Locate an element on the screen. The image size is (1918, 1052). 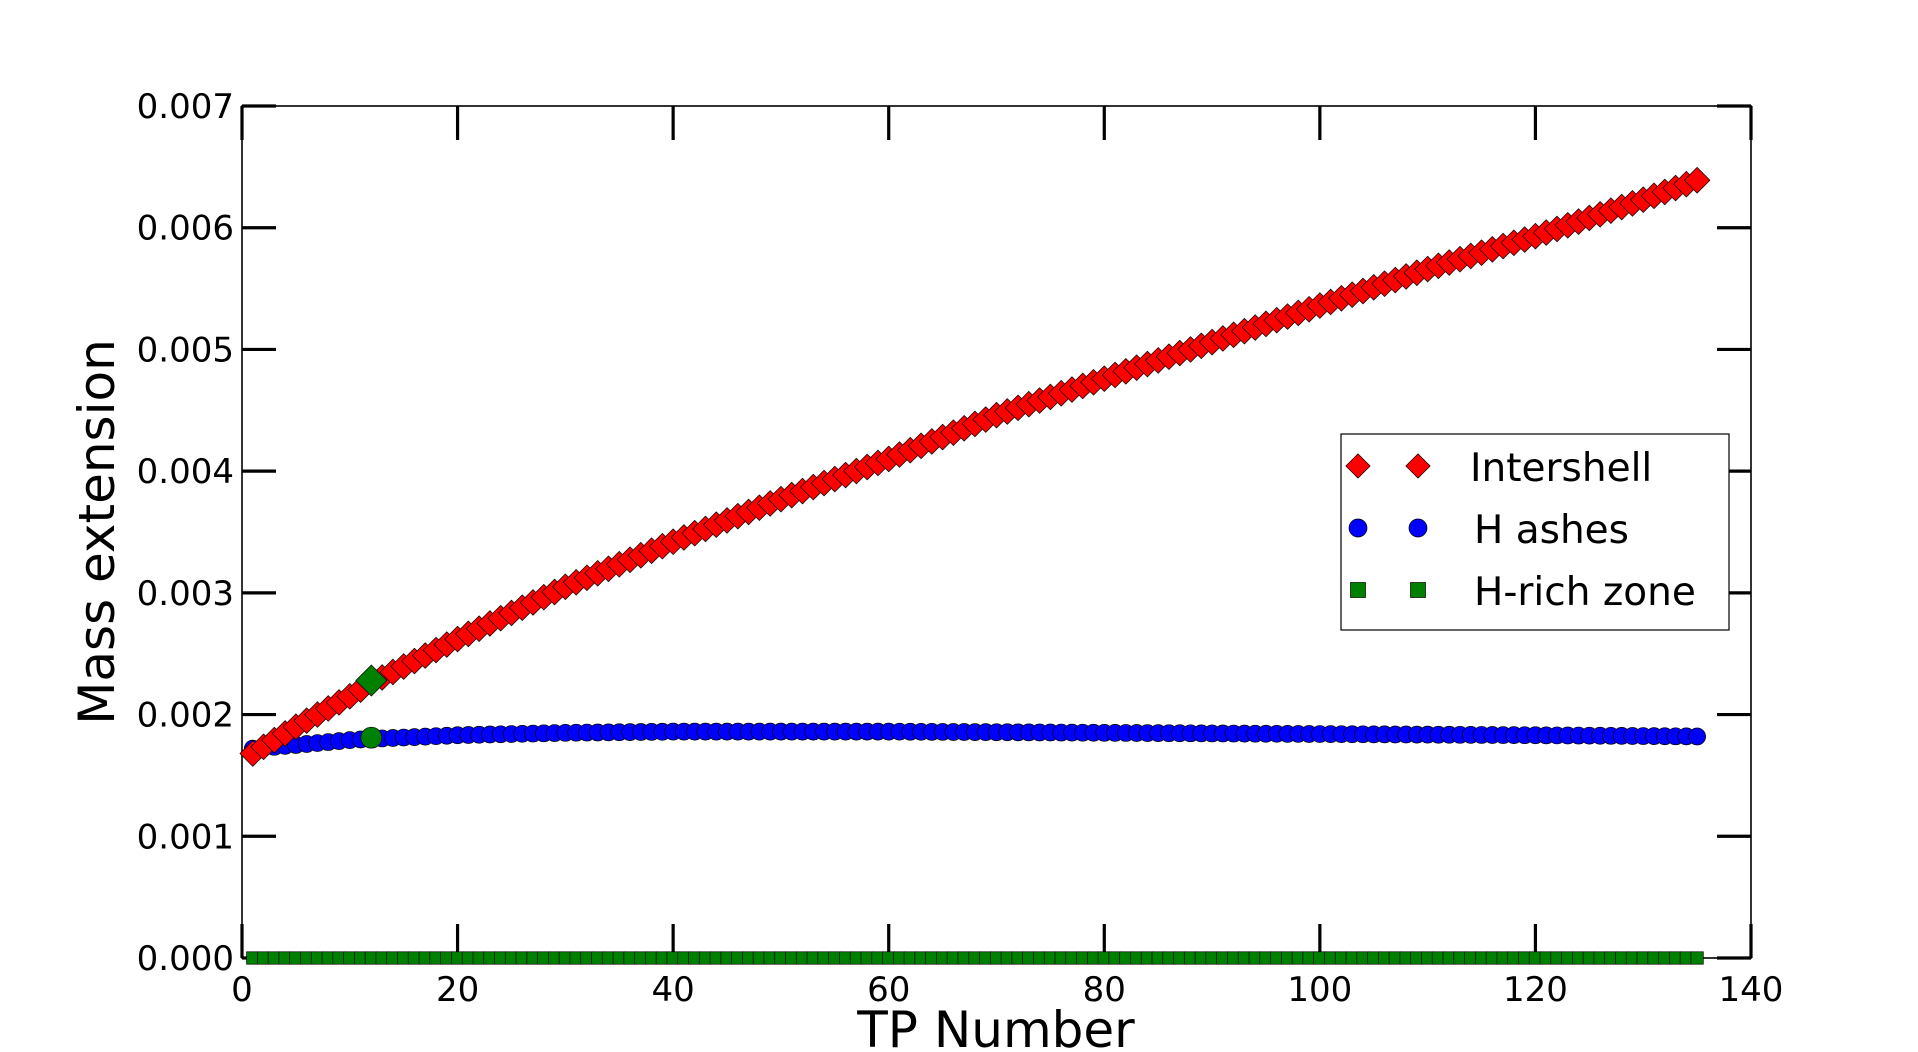
y-tick-label: 0.006 is located at coordinates (185, 229).